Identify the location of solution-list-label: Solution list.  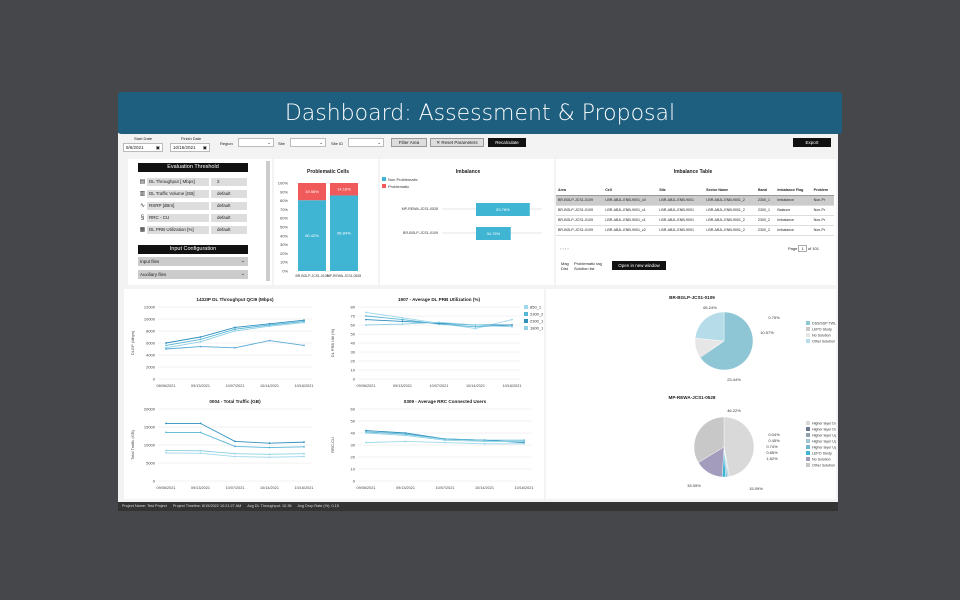
(584, 268).